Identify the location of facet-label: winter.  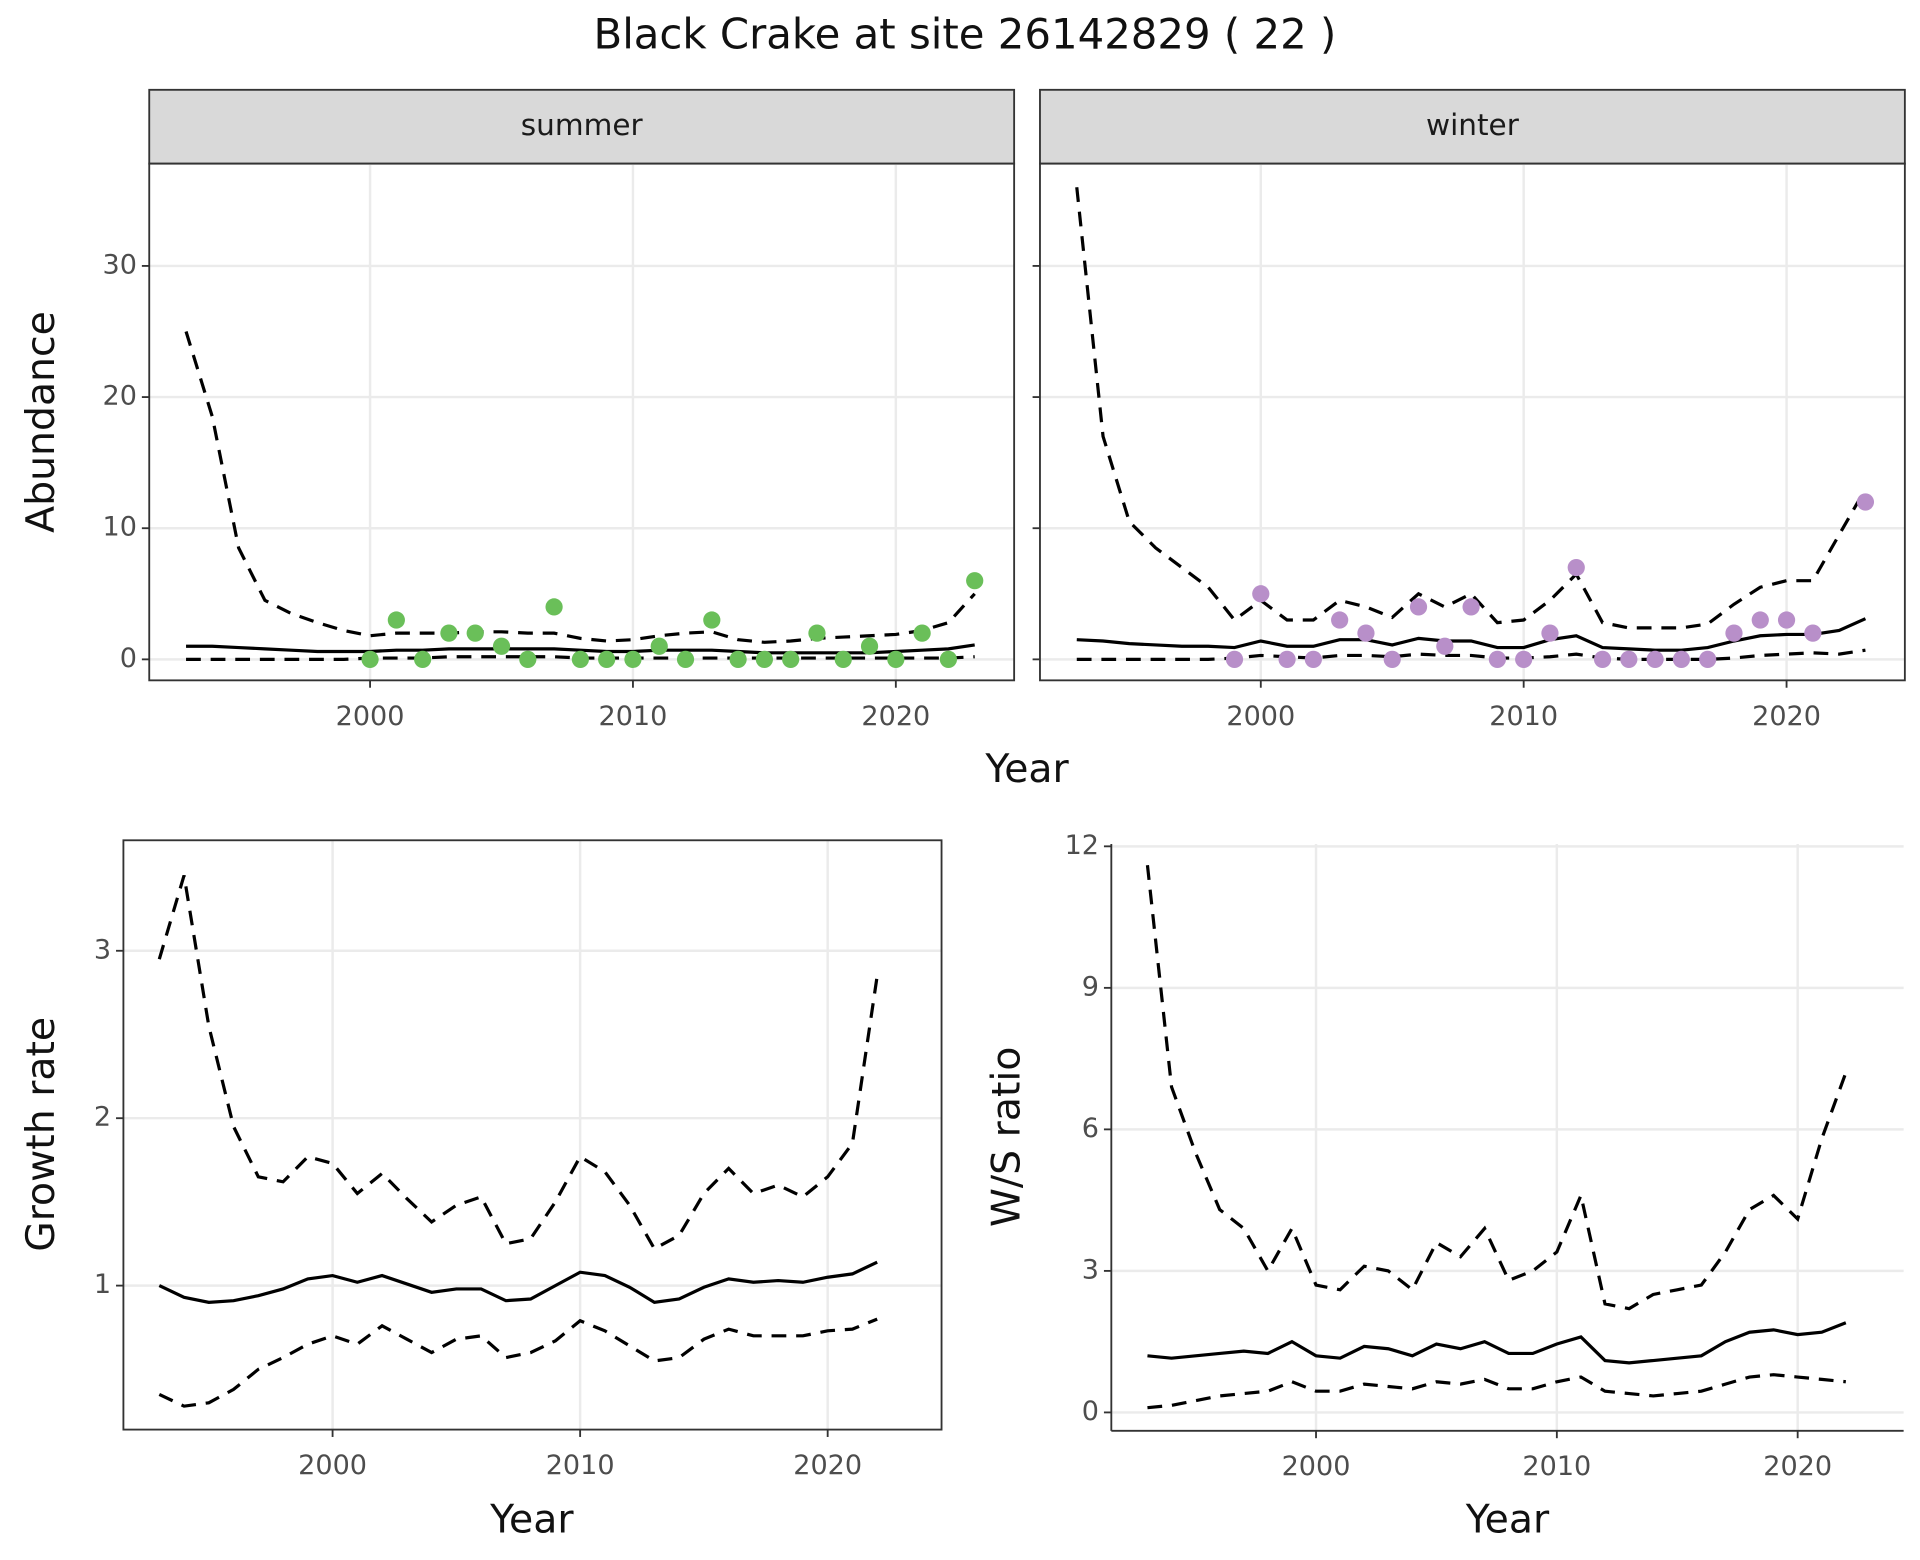
(1473, 125).